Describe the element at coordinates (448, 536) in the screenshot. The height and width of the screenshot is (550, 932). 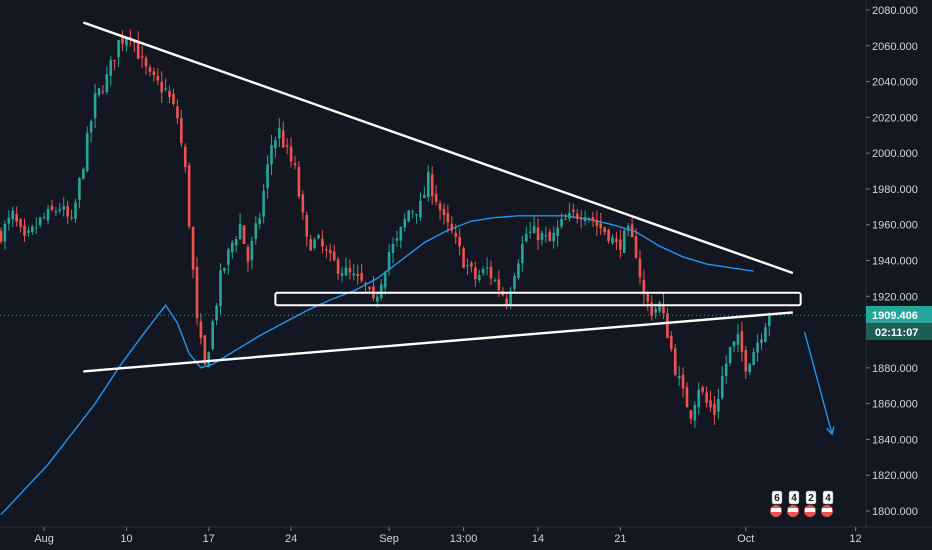
I see `x-axis: Aug 10 17 24 Sep 13:00 14 21 Oct 12` at that location.